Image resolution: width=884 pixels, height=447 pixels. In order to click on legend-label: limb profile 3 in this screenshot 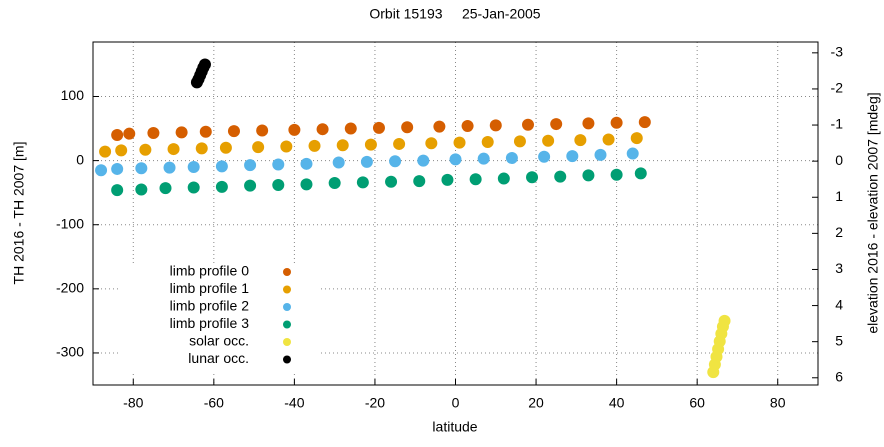, I will do `click(210, 323)`.